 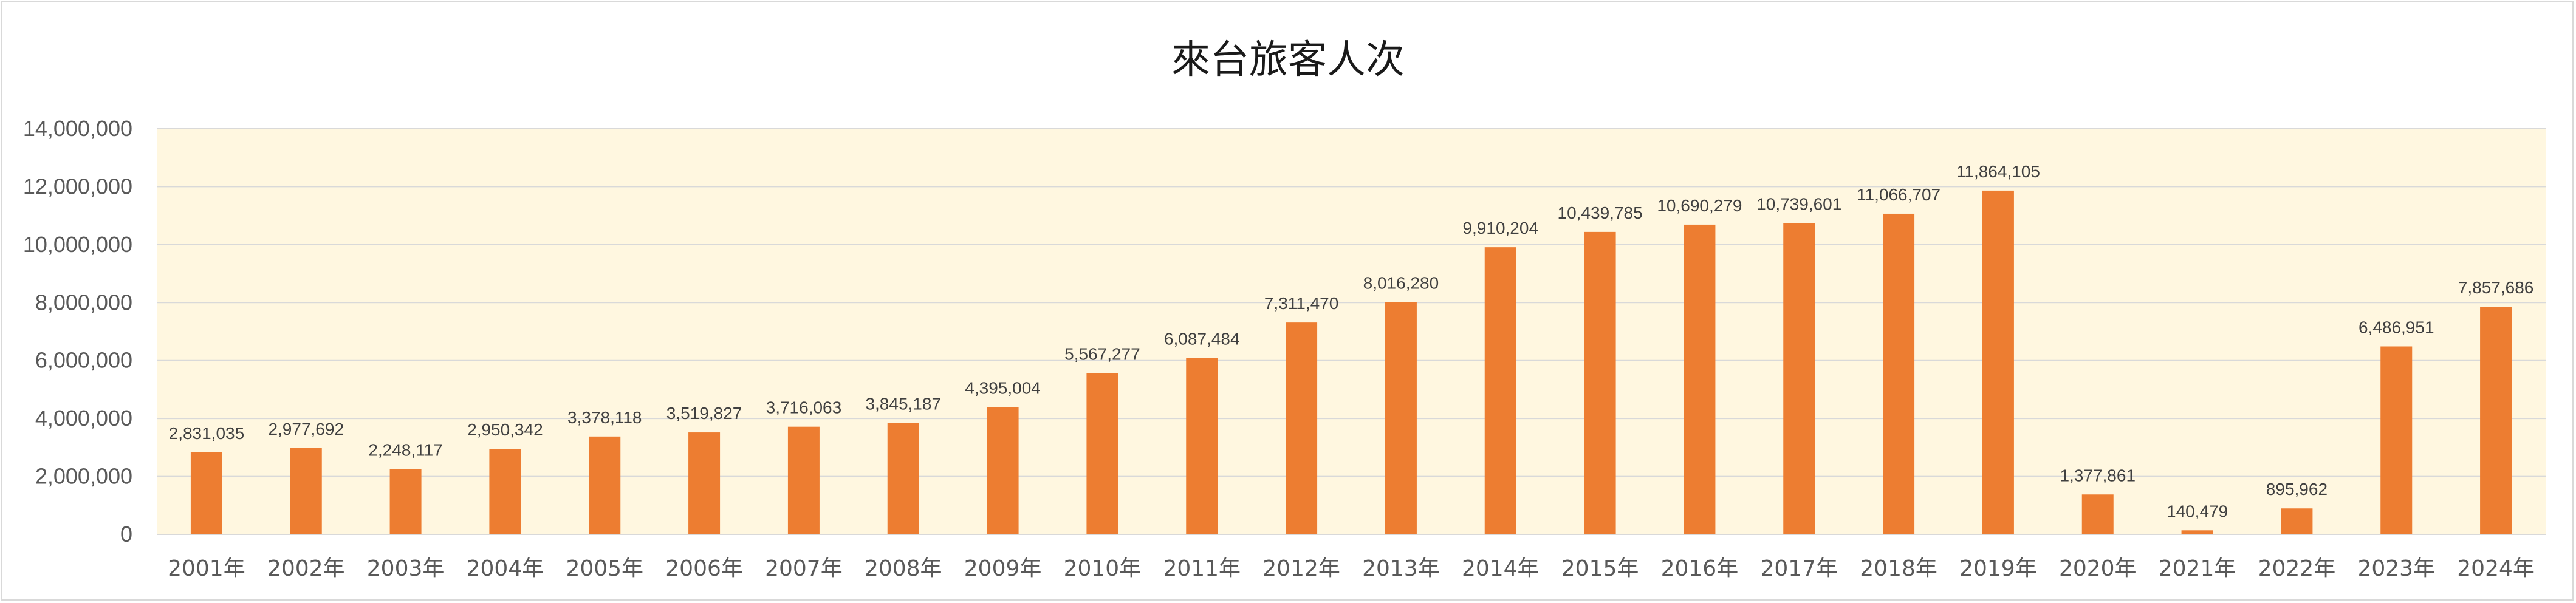 I want to click on data-label: 3,716,063, so click(x=804, y=407).